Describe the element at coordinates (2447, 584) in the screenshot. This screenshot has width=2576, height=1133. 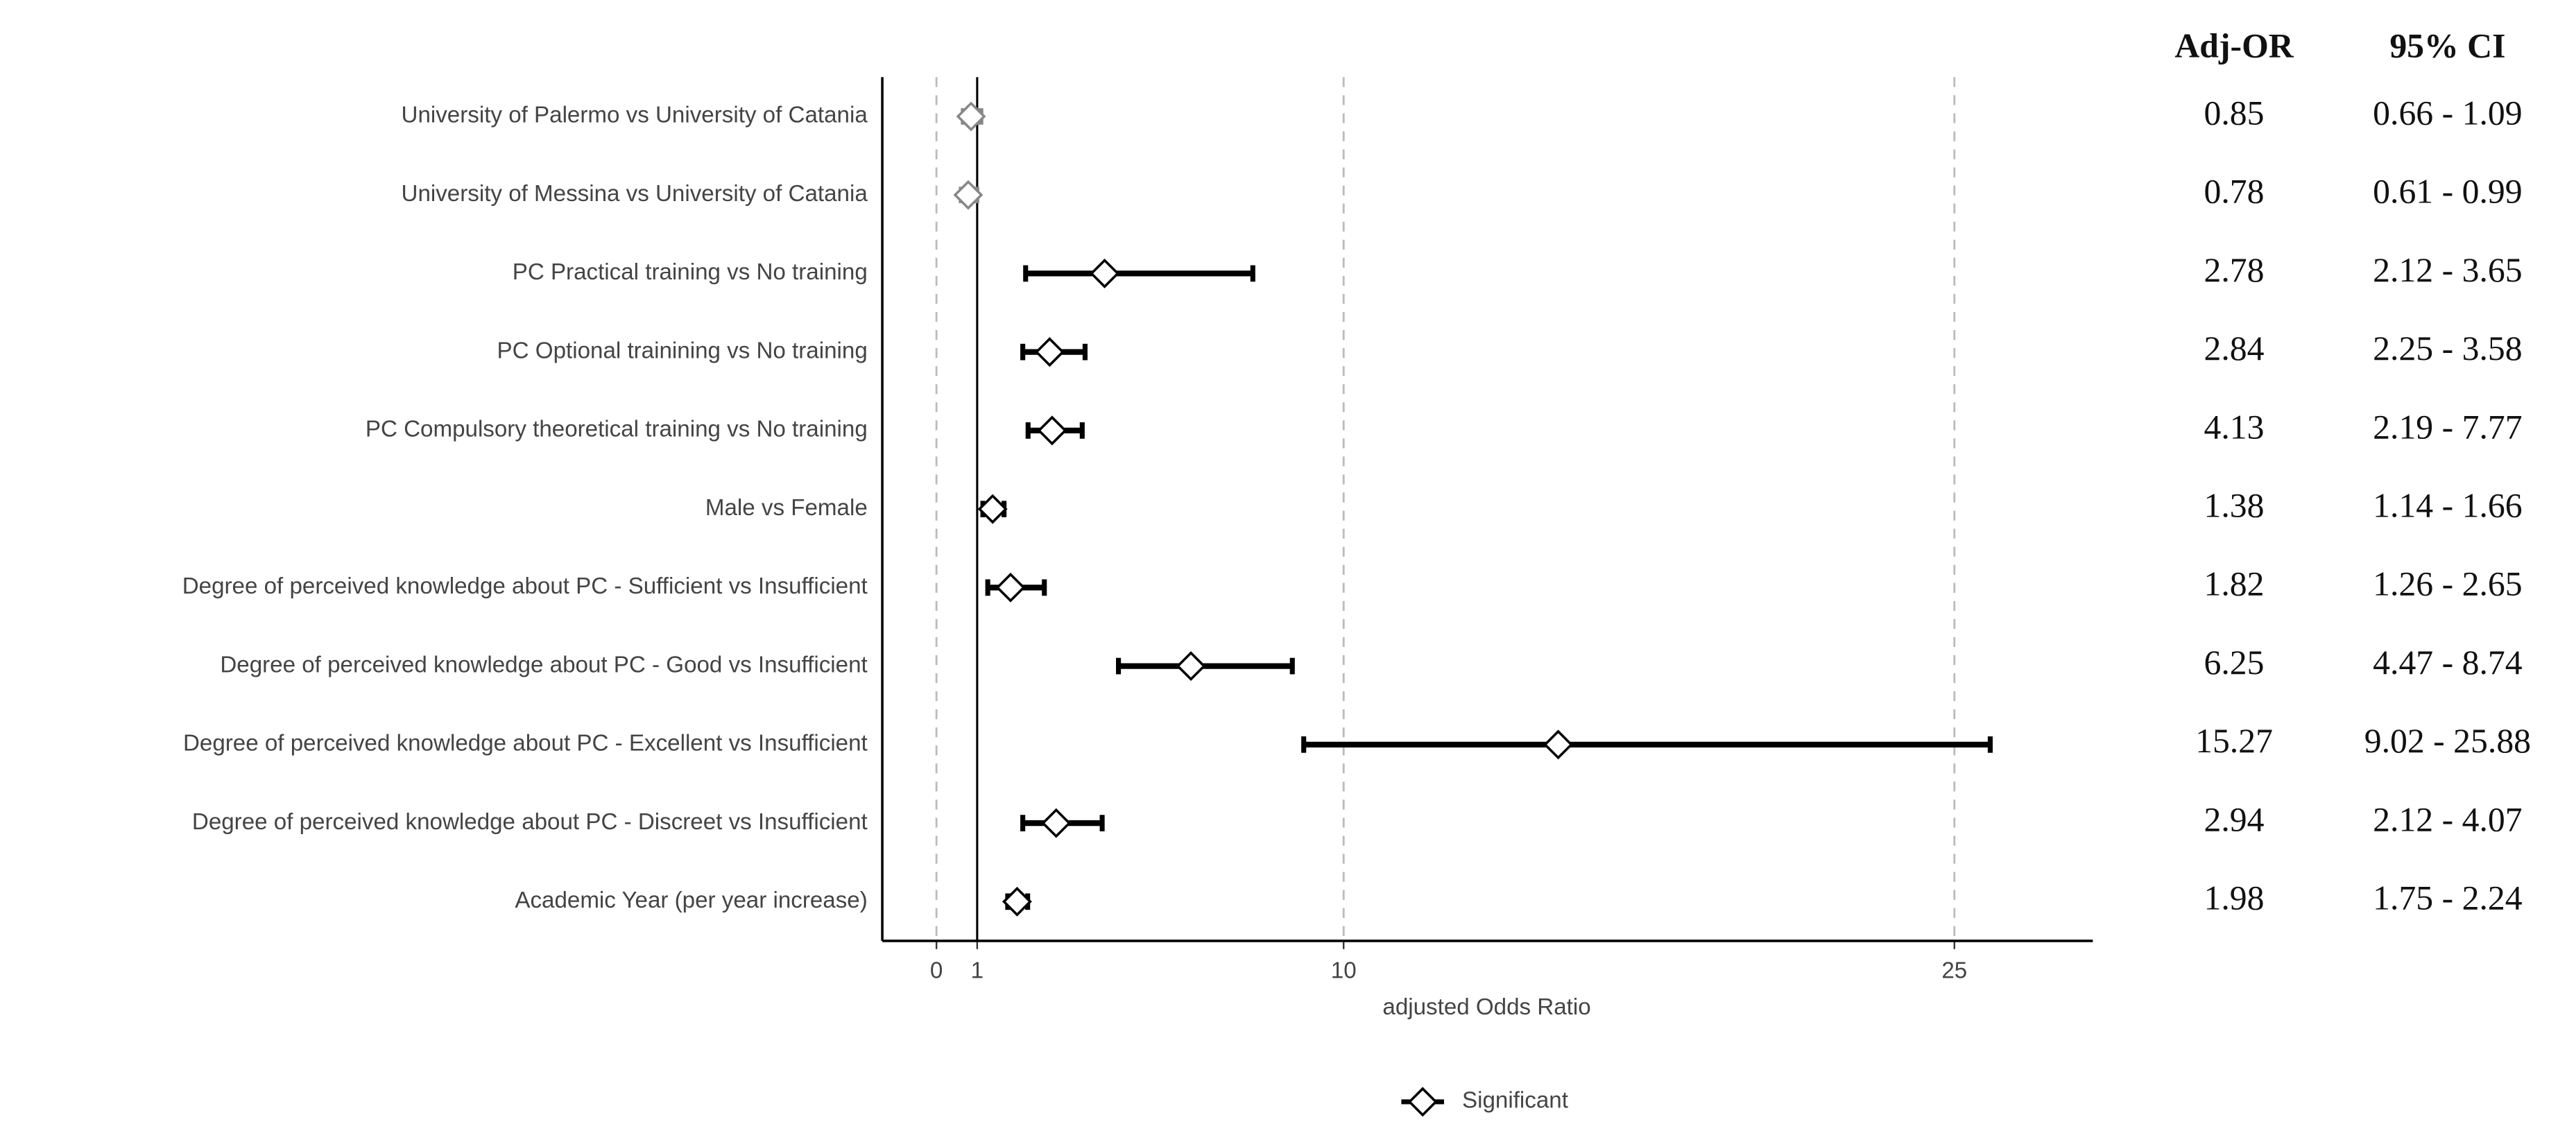
I see `table-cell: 1.26 - 2.65` at that location.